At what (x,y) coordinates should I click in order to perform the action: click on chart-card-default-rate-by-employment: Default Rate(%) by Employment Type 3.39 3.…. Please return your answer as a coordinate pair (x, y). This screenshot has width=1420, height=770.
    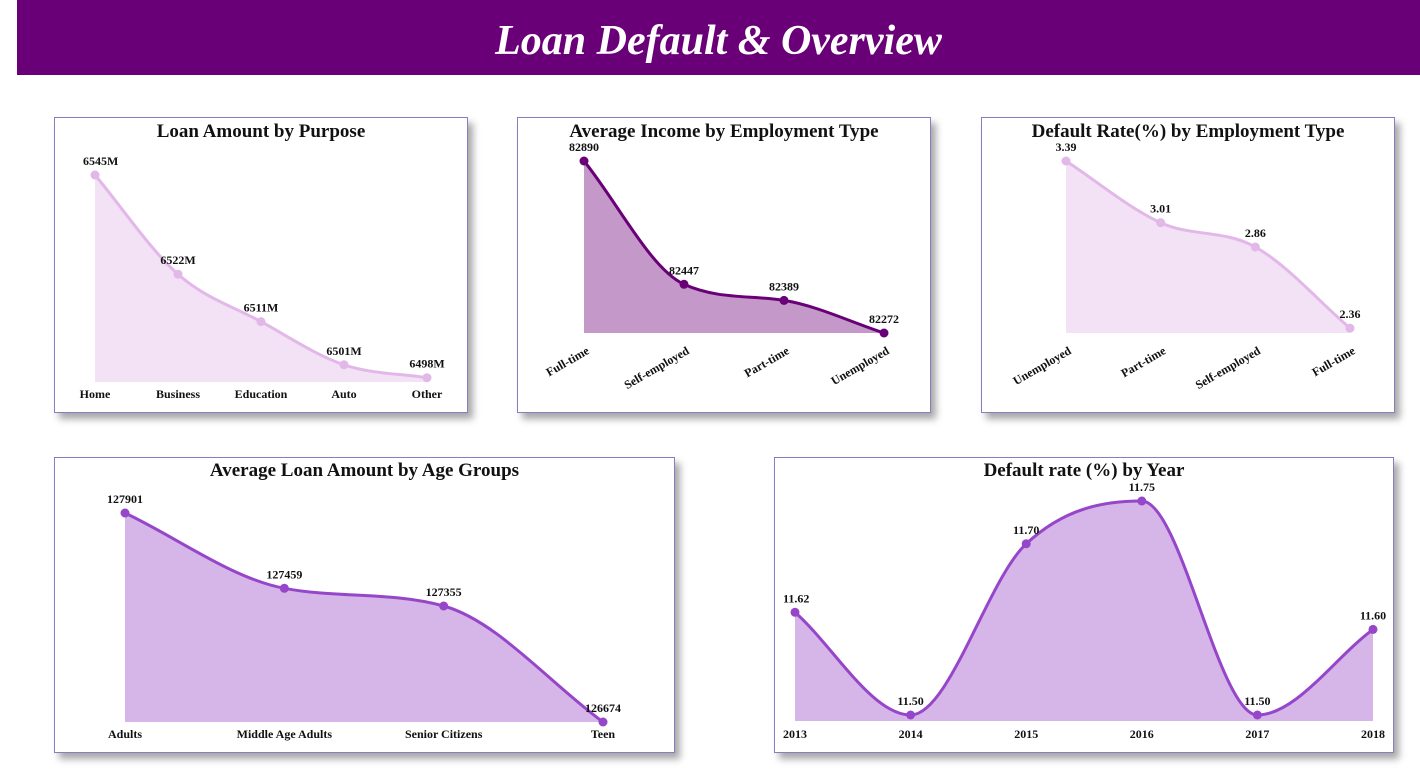
    Looking at the image, I should click on (1188, 265).